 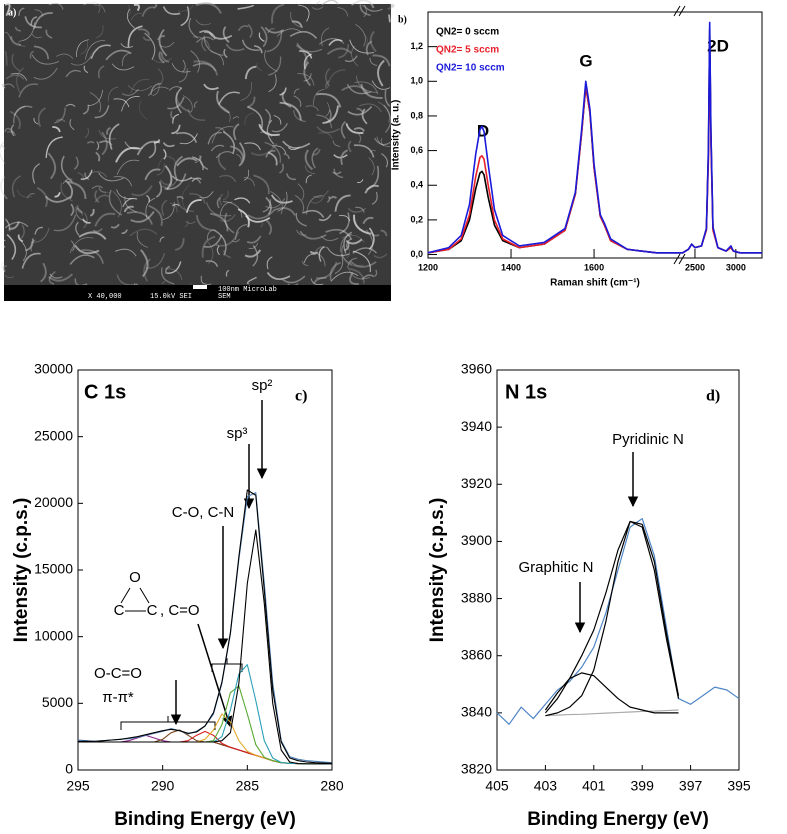 I want to click on x-axis-title: Raman shift (cm⁻¹), so click(x=595, y=283).